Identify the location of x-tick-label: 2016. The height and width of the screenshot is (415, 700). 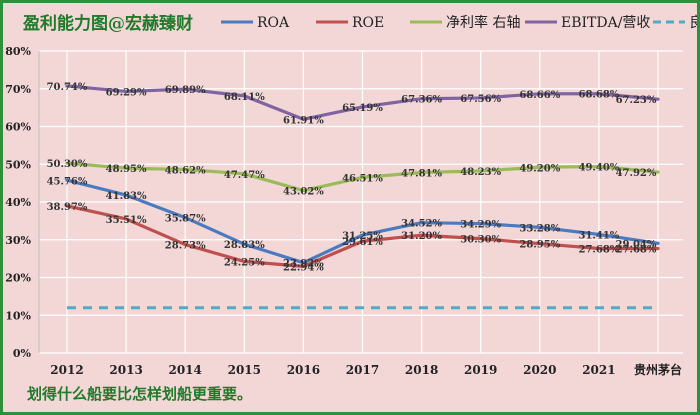
(303, 370).